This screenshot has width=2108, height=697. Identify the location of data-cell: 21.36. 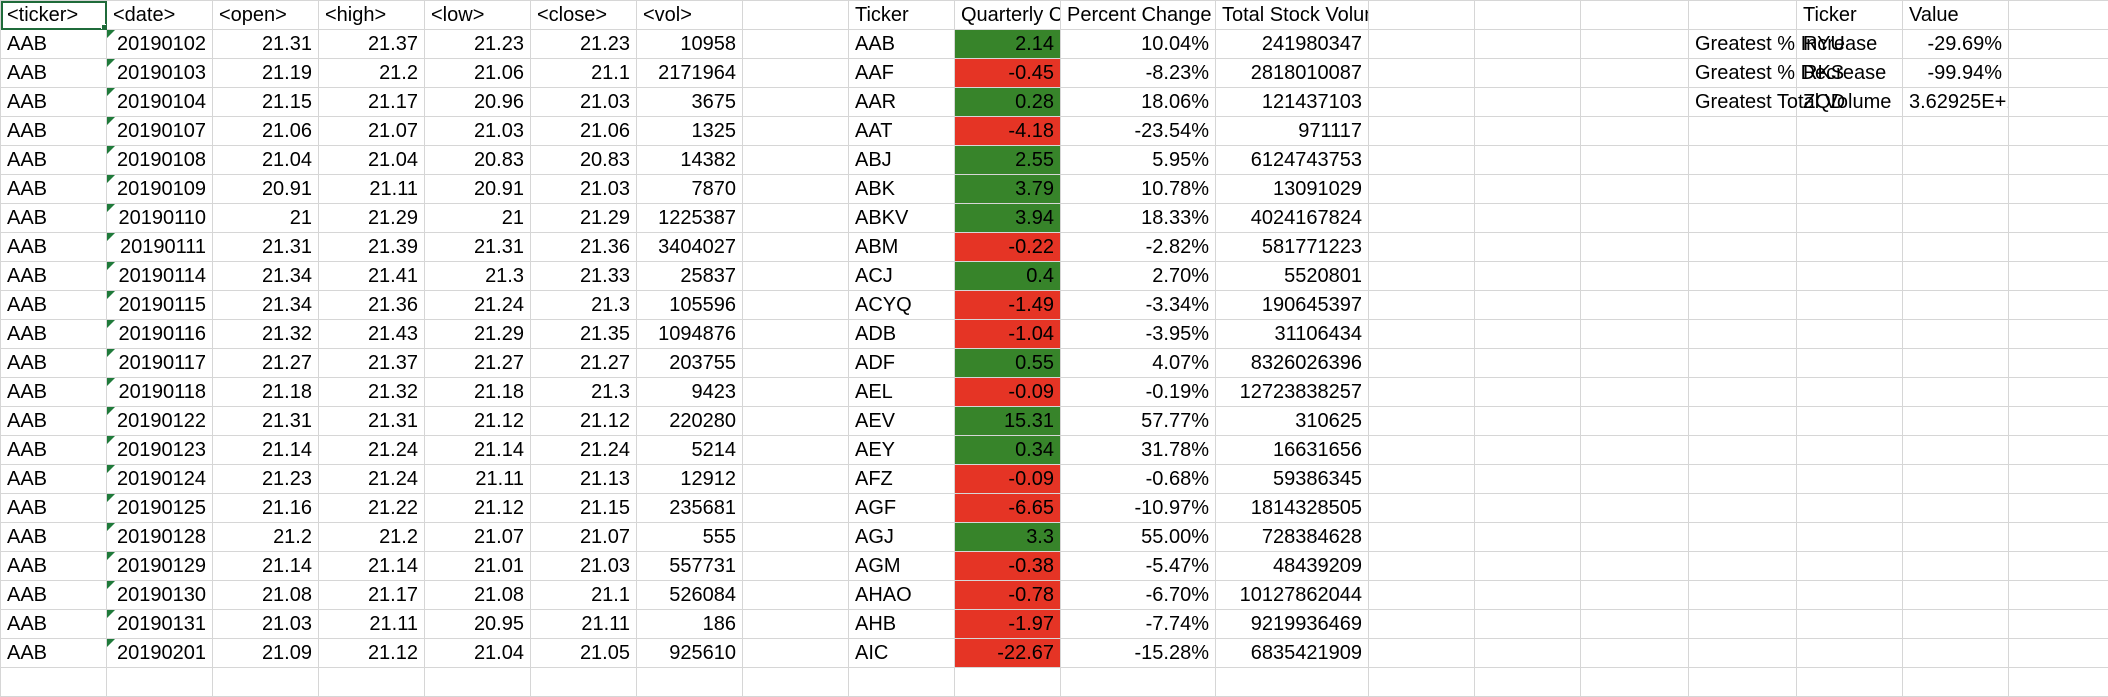
(584, 247).